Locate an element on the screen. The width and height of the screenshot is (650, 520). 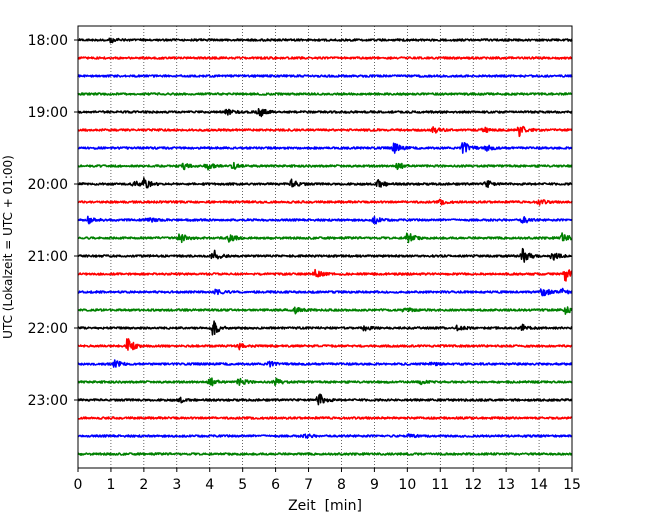
y-tick-label: 18:00 is located at coordinates (48, 41).